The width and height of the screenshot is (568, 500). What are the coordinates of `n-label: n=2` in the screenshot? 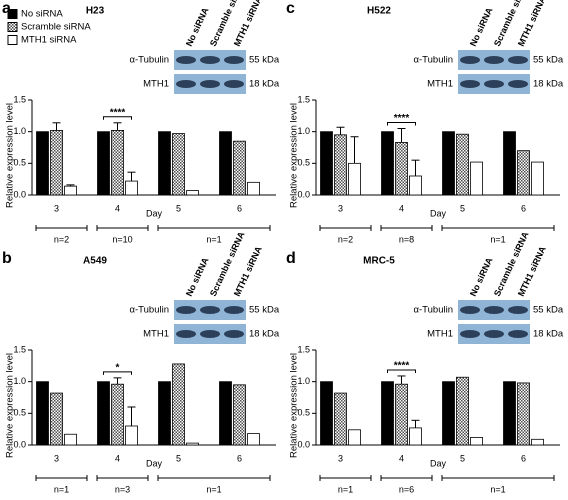 It's located at (61, 239).